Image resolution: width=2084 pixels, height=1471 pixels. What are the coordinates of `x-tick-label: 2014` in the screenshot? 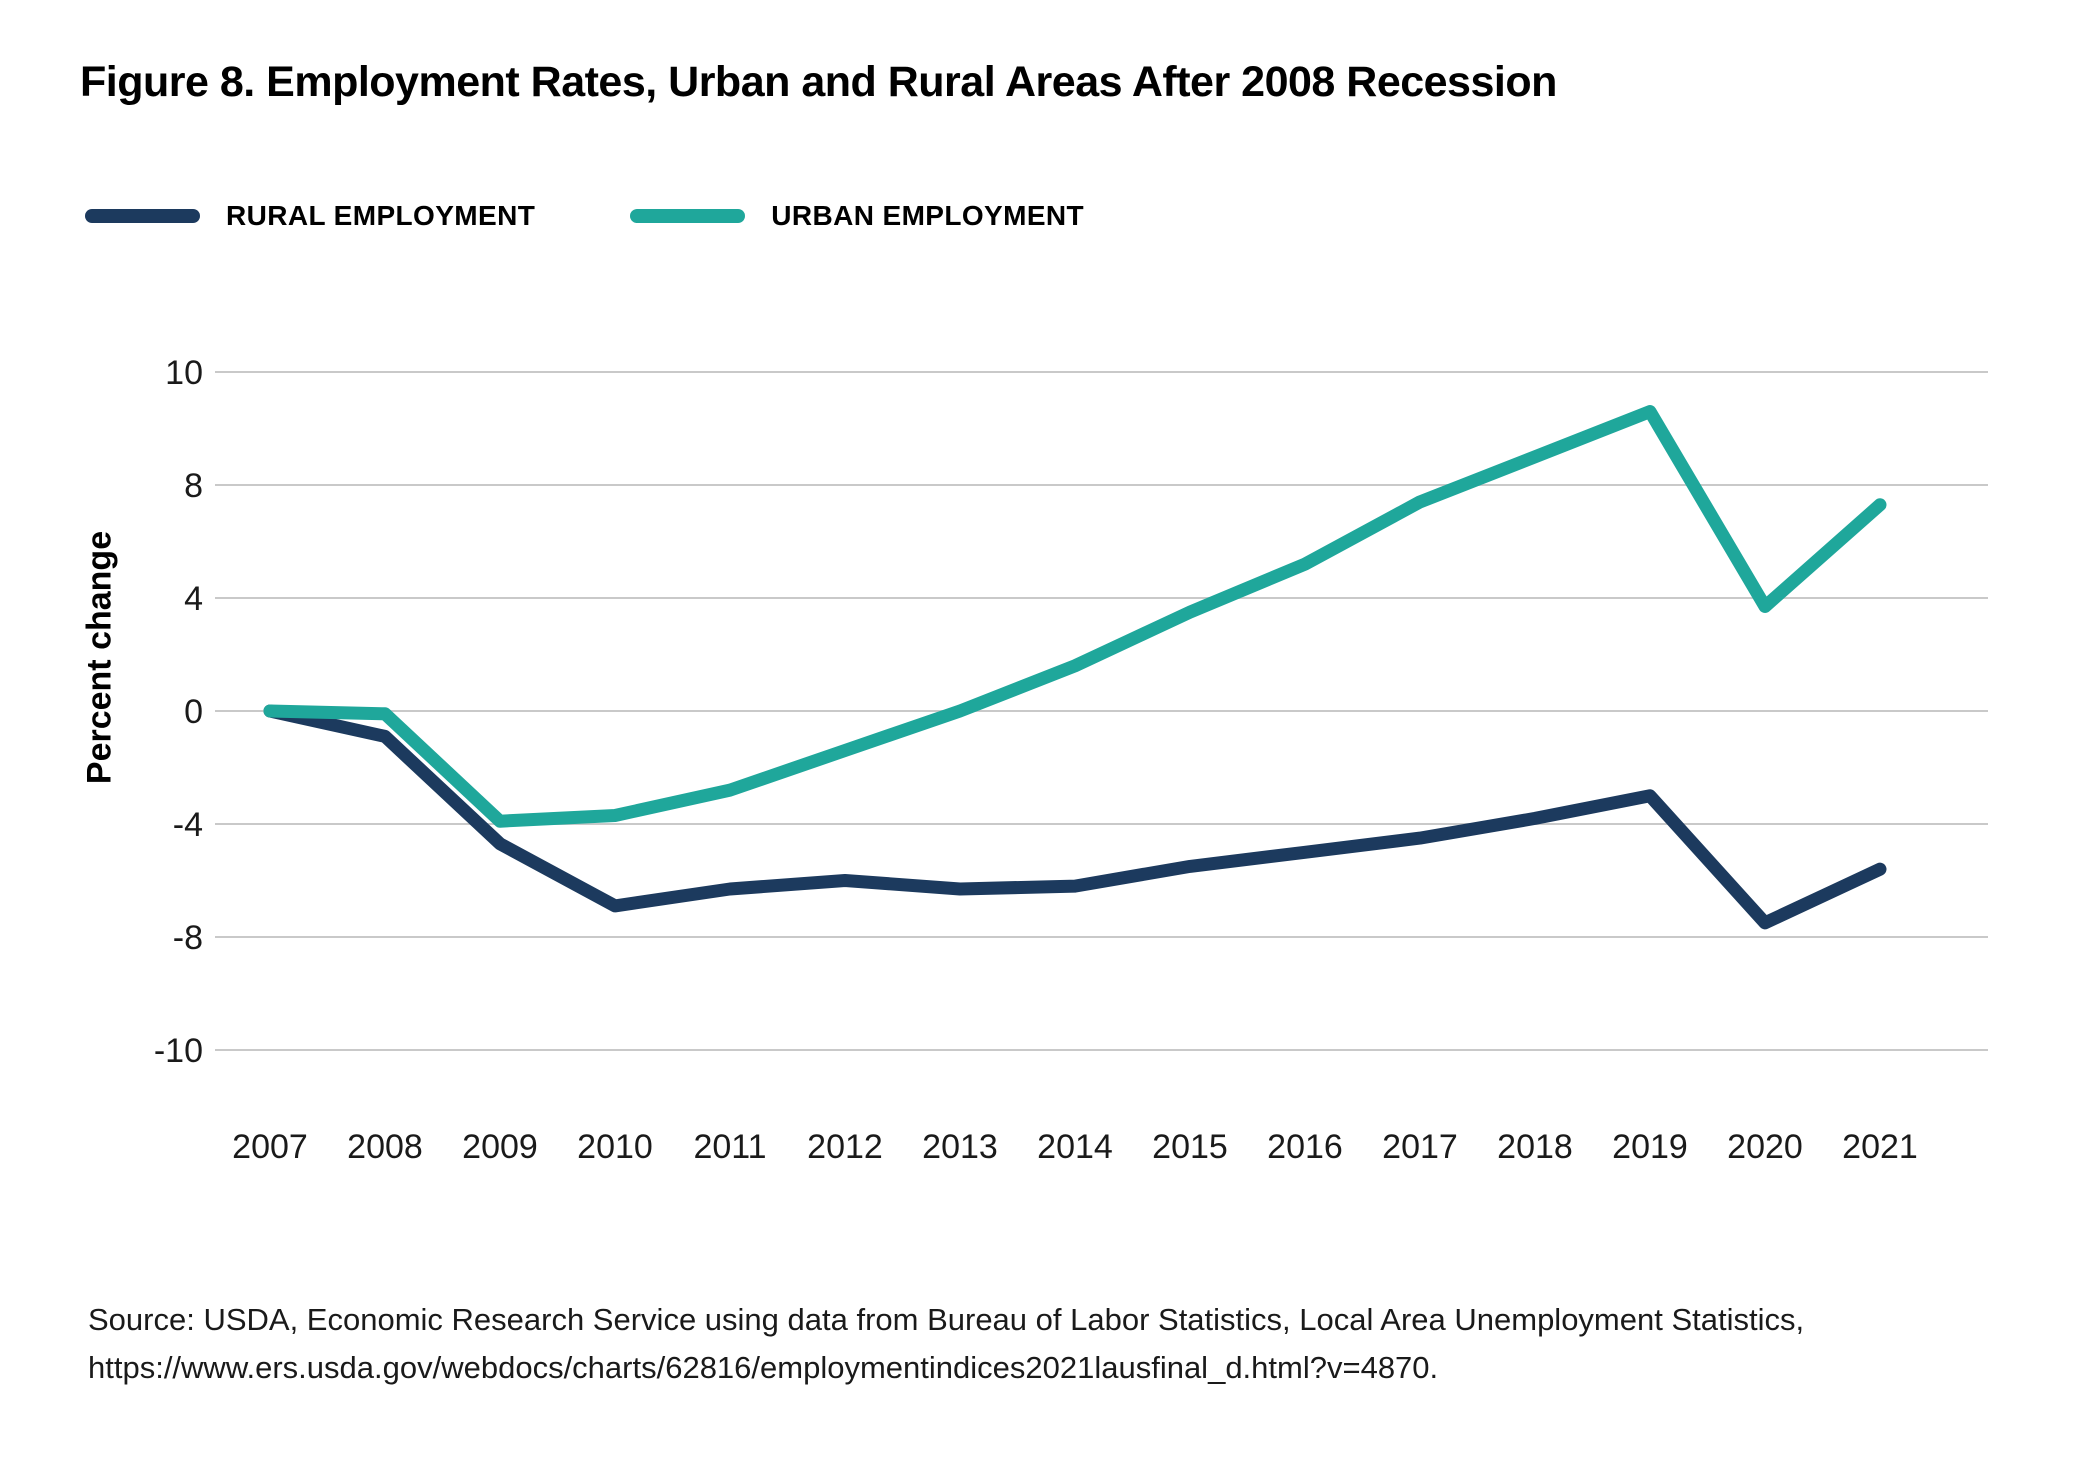 It's located at (1075, 1147).